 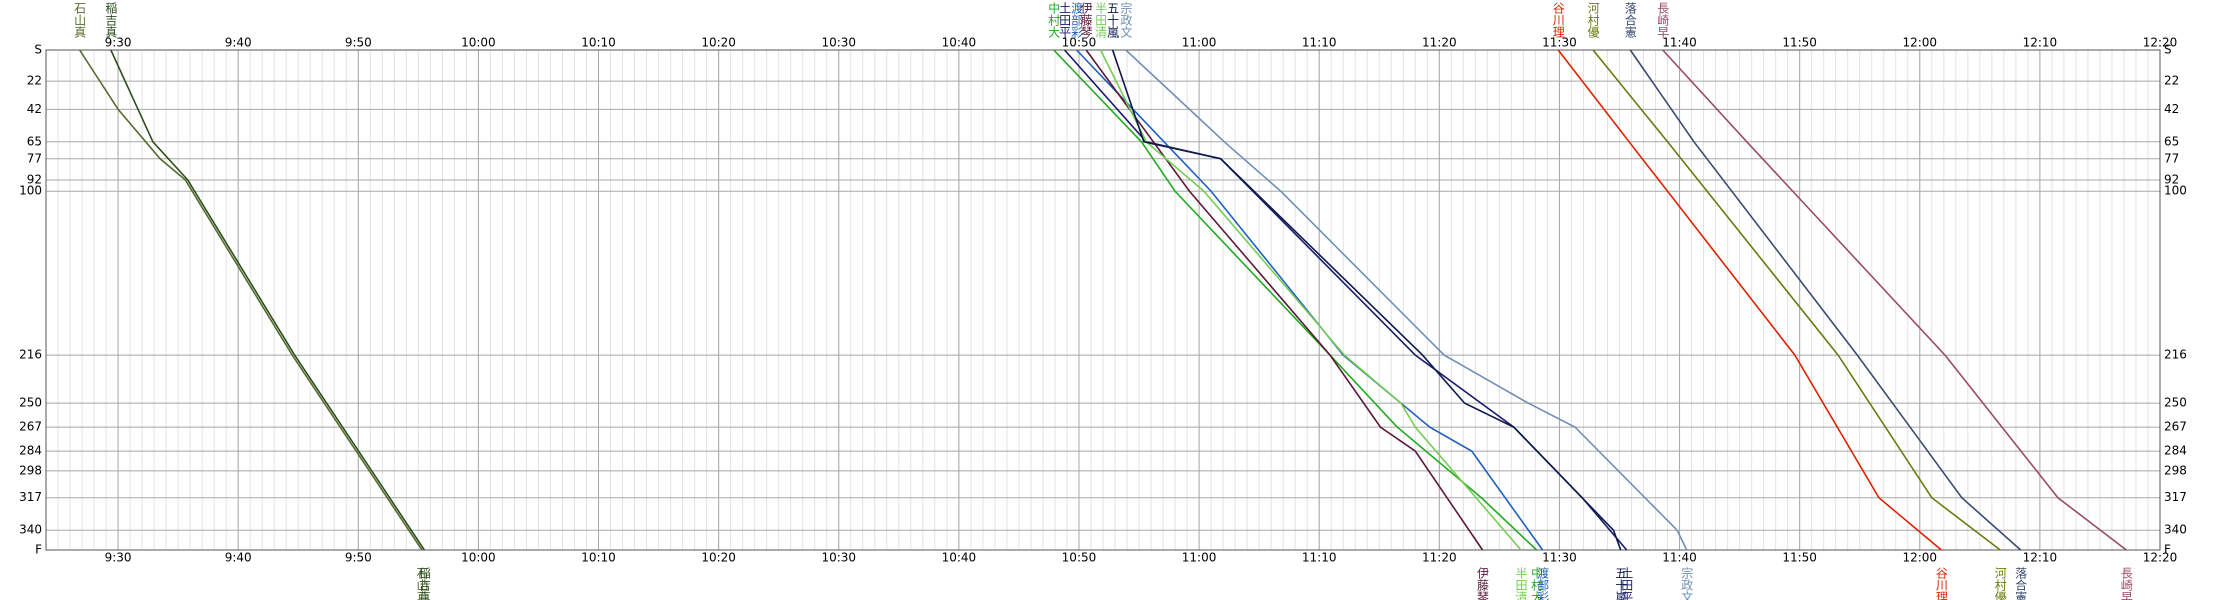 I want to click on runner-end-label: 谷川理, so click(x=1941, y=583).